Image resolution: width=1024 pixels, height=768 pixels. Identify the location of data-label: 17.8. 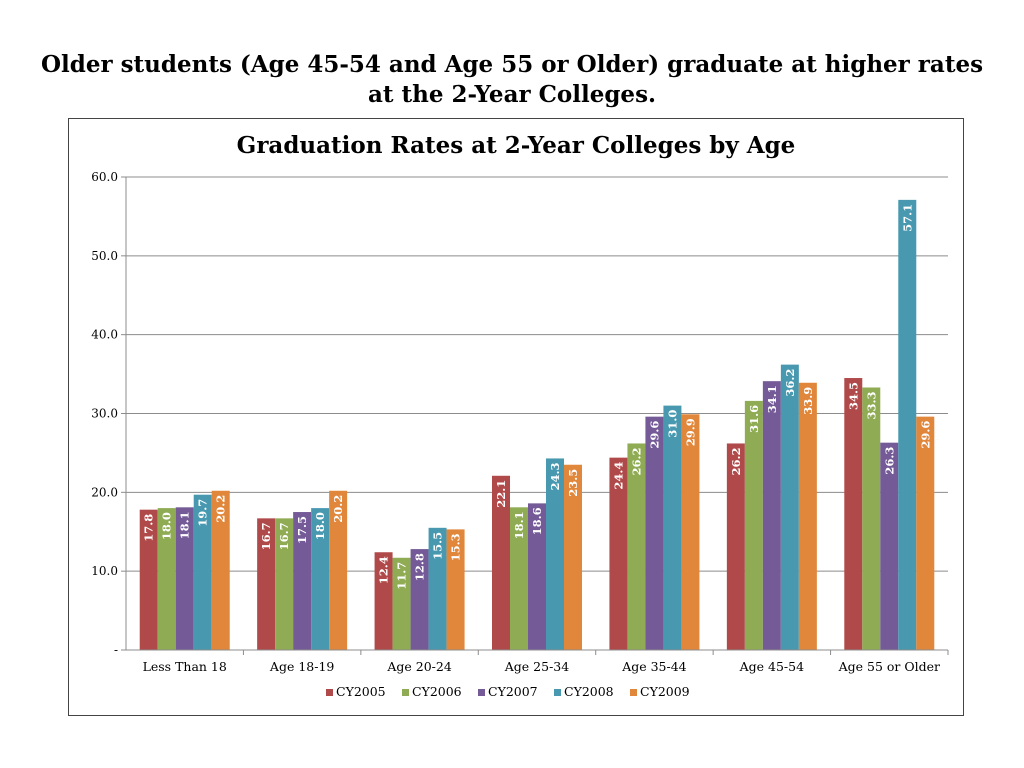
(149, 528).